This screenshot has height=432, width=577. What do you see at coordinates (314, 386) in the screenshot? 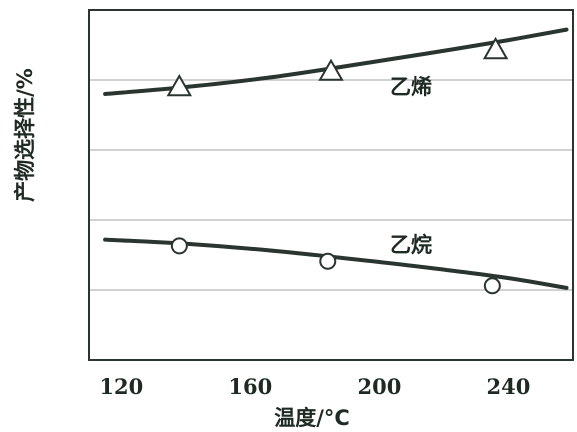
I see `x-tick-labels: 120 160 200 240` at bounding box center [314, 386].